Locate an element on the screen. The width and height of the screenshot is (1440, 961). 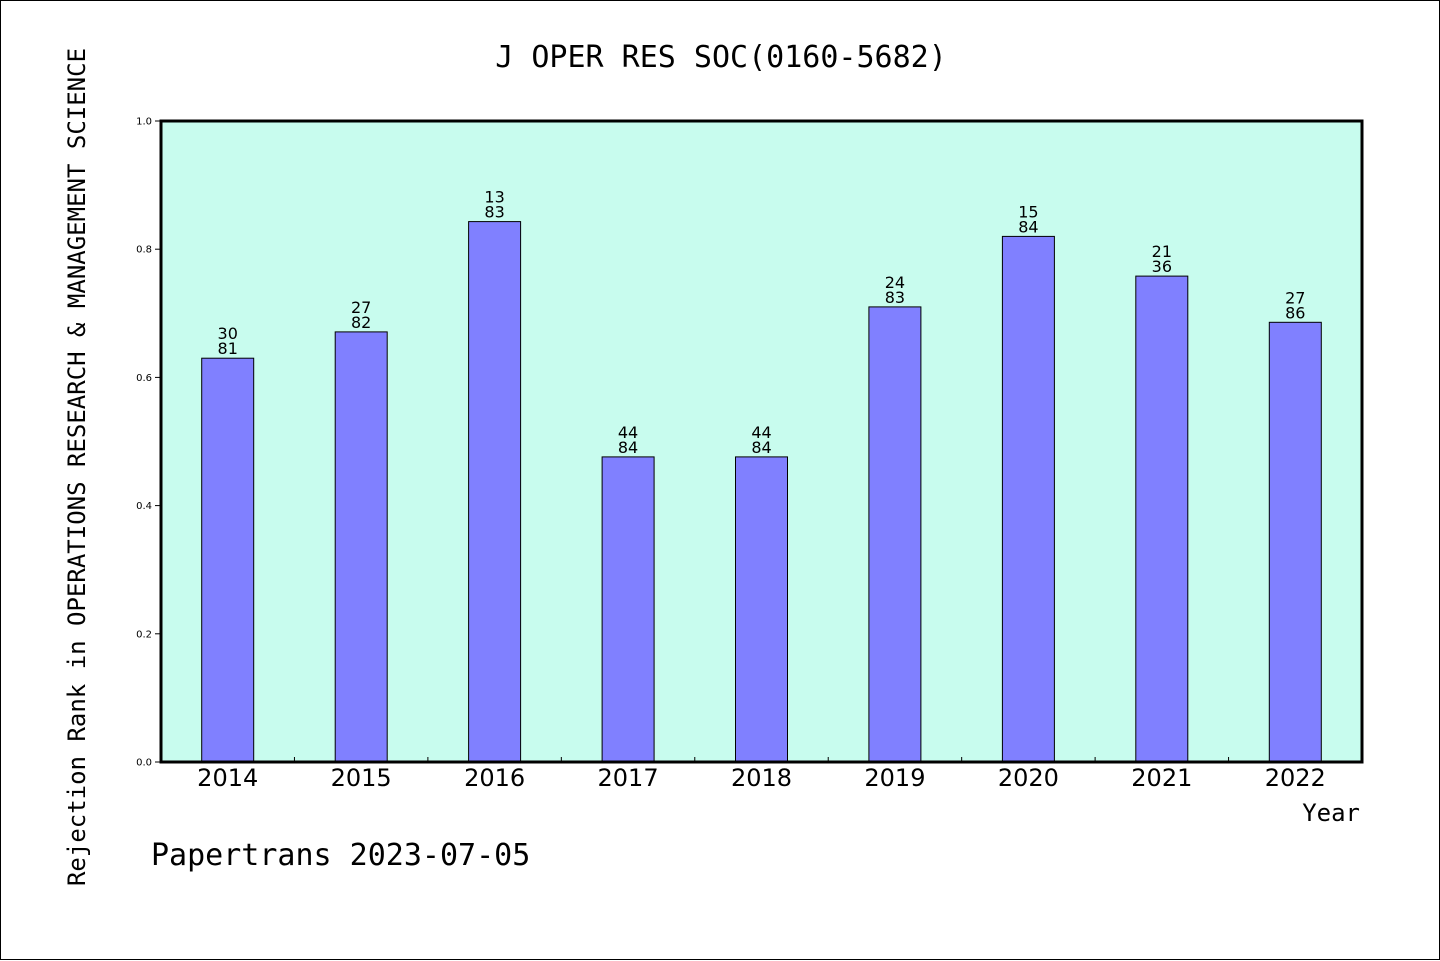
y-tick-label: 0.8 is located at coordinates (144, 250).